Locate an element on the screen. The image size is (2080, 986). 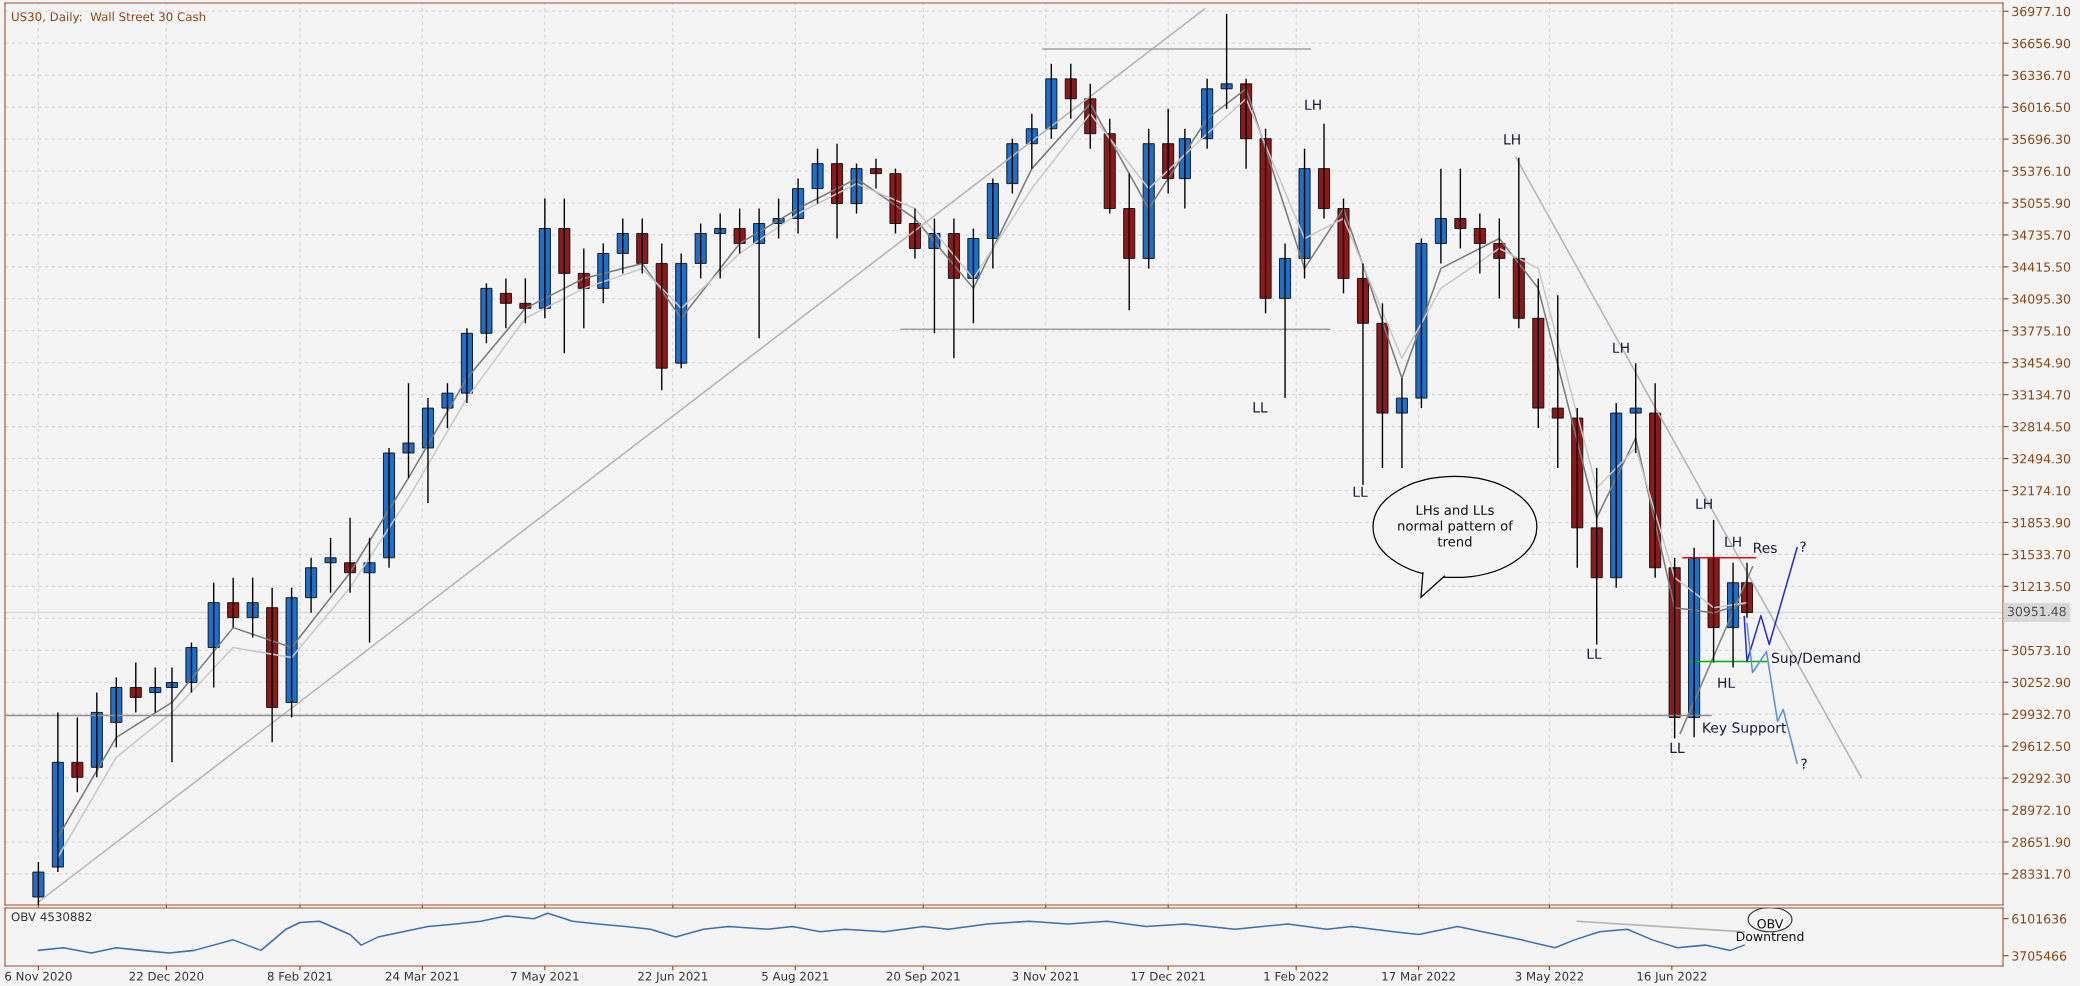
y-tick-label: 33775.10 is located at coordinates (2041, 331).